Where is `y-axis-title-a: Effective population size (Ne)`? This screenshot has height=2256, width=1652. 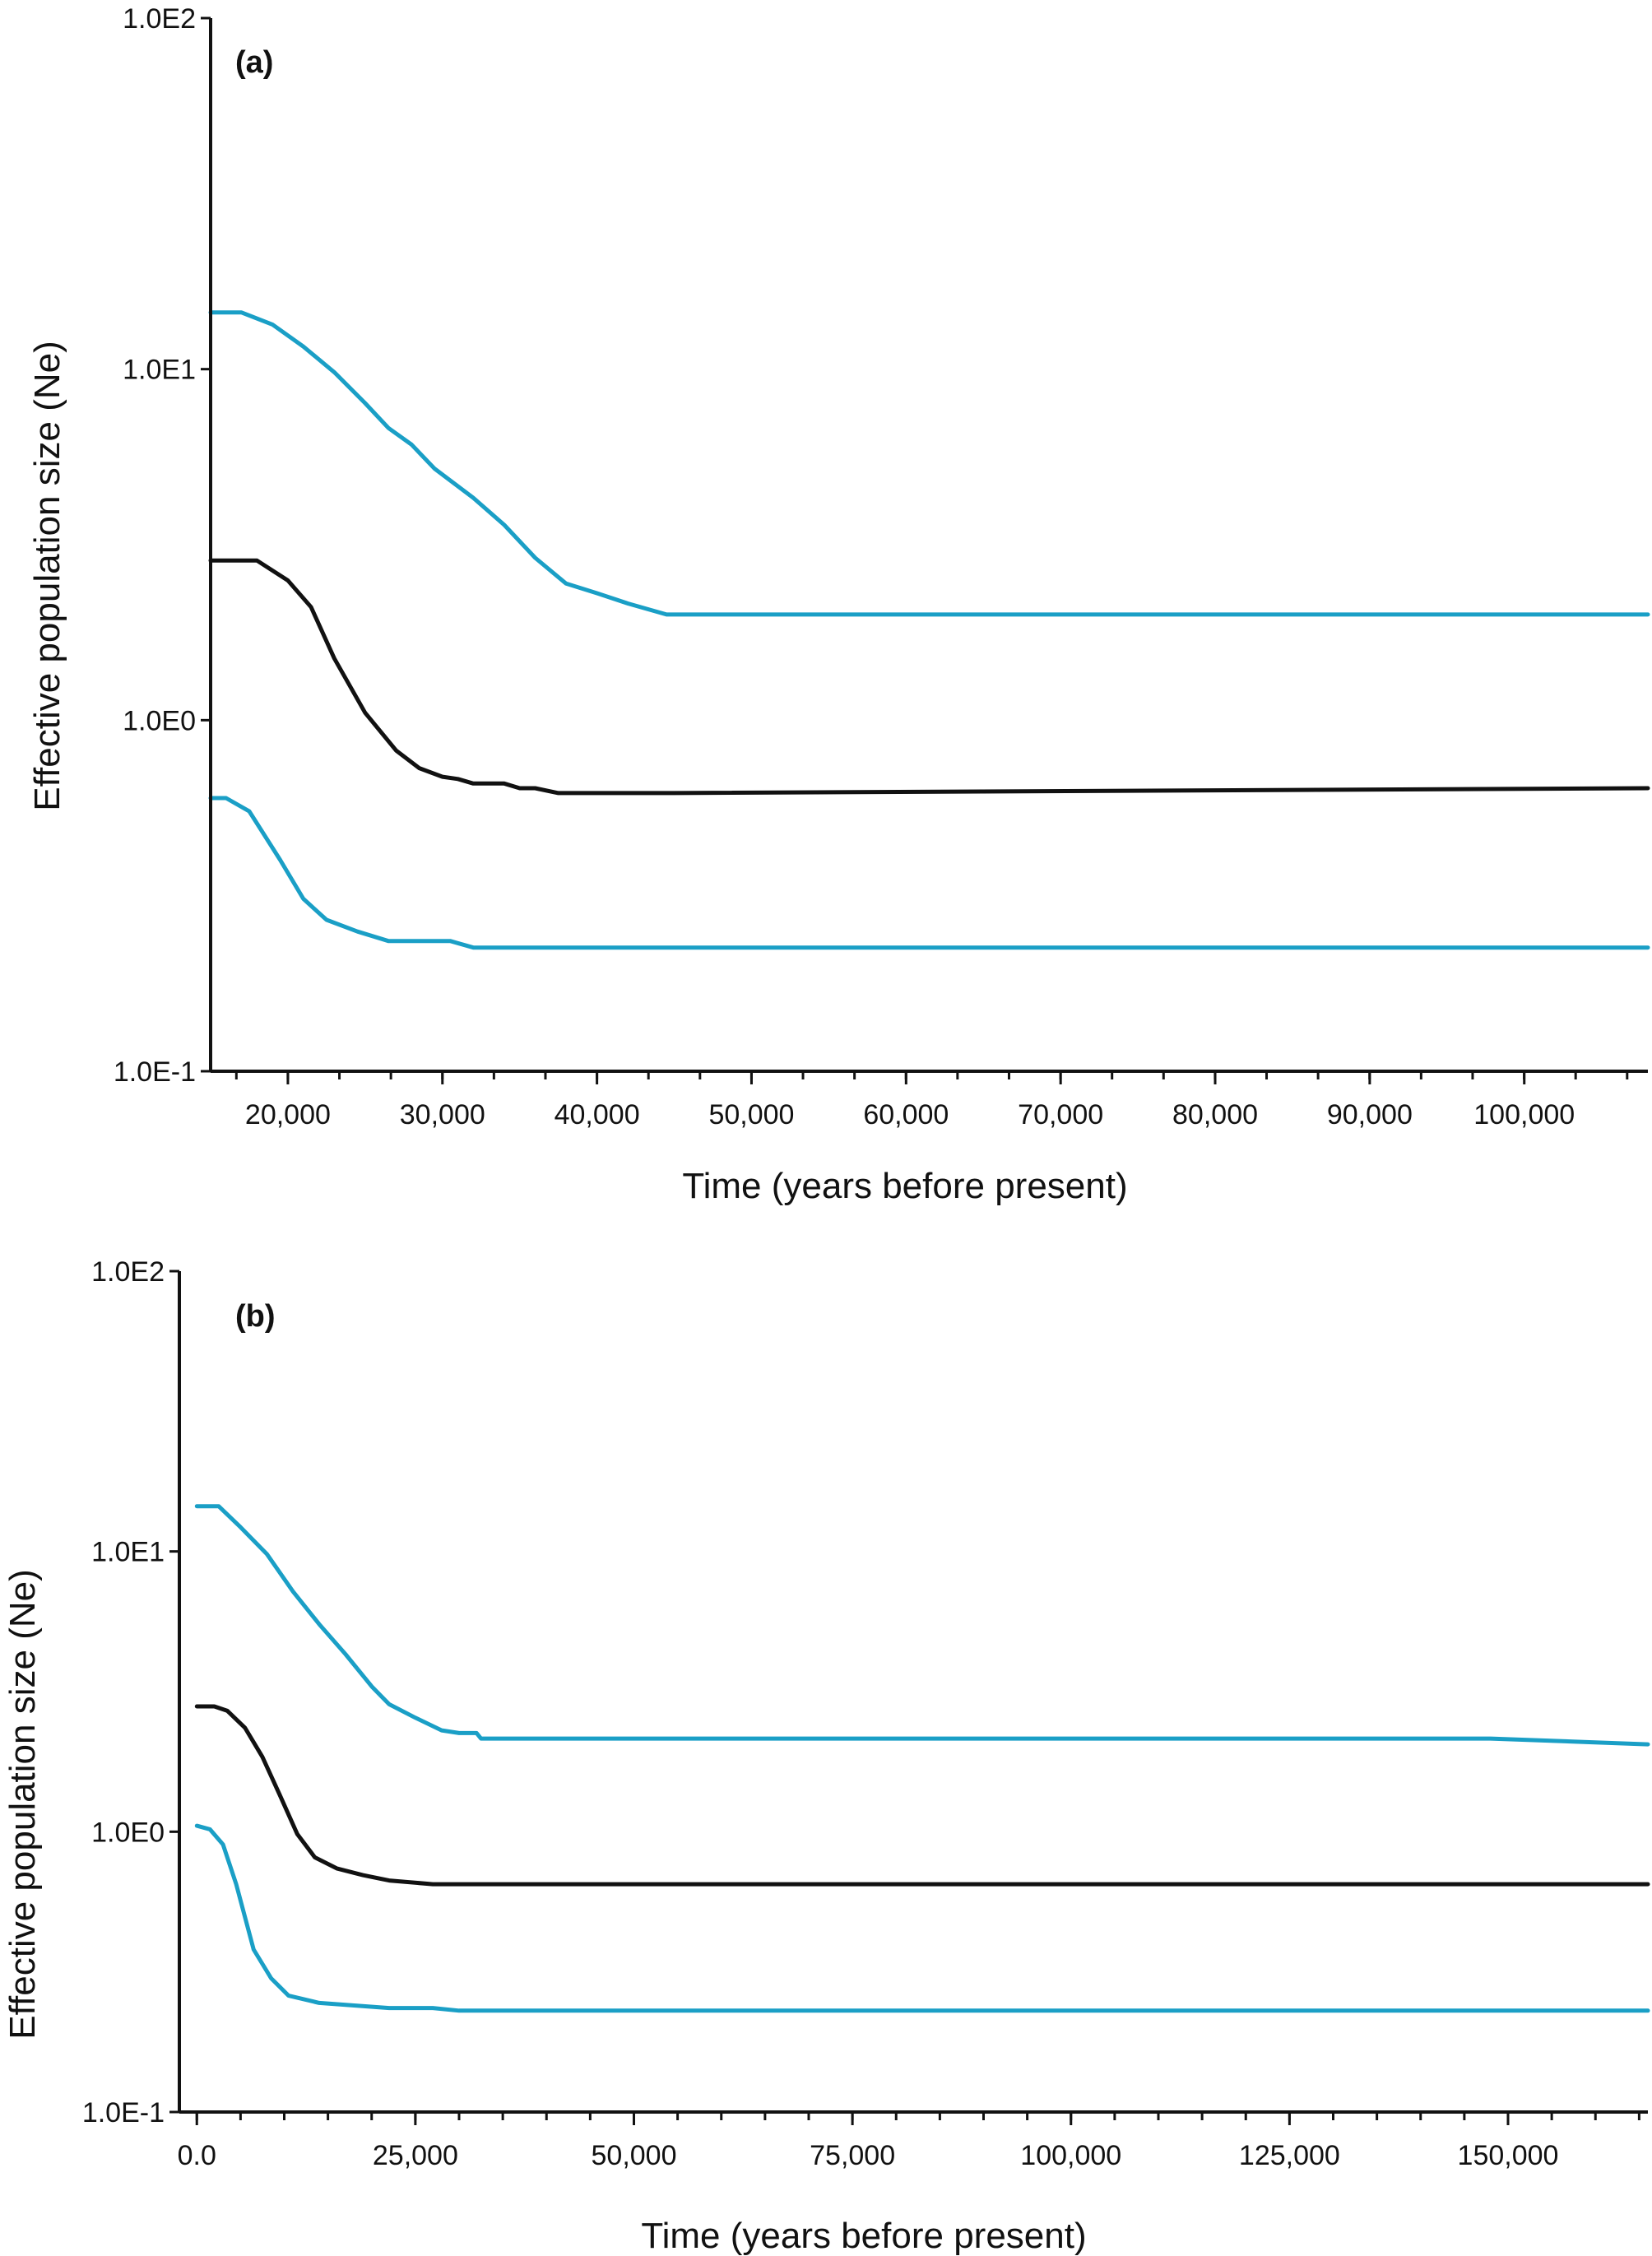
y-axis-title-a: Effective population size (Ne) is located at coordinates (47, 575).